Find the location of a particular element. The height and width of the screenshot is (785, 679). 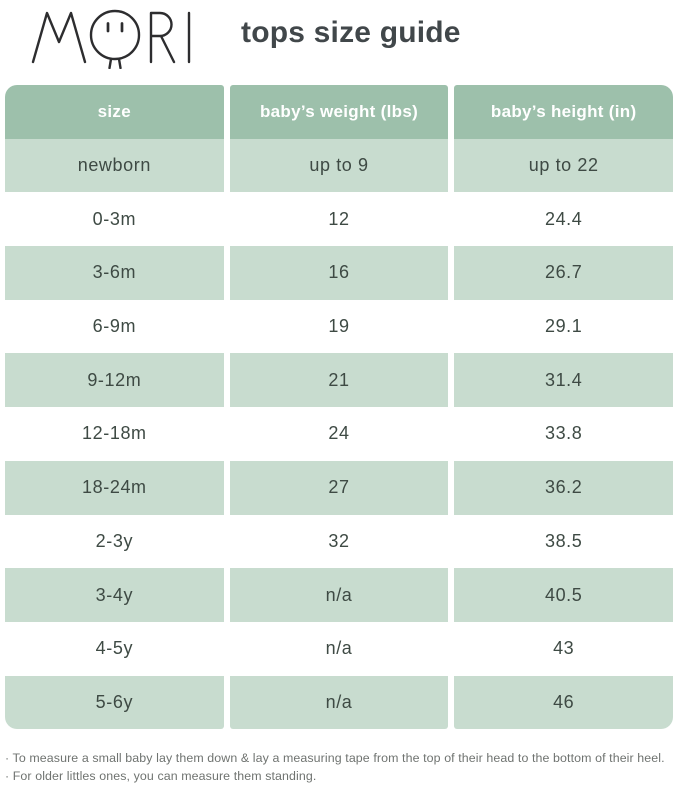

weight-cell: 19 is located at coordinates (339, 326).